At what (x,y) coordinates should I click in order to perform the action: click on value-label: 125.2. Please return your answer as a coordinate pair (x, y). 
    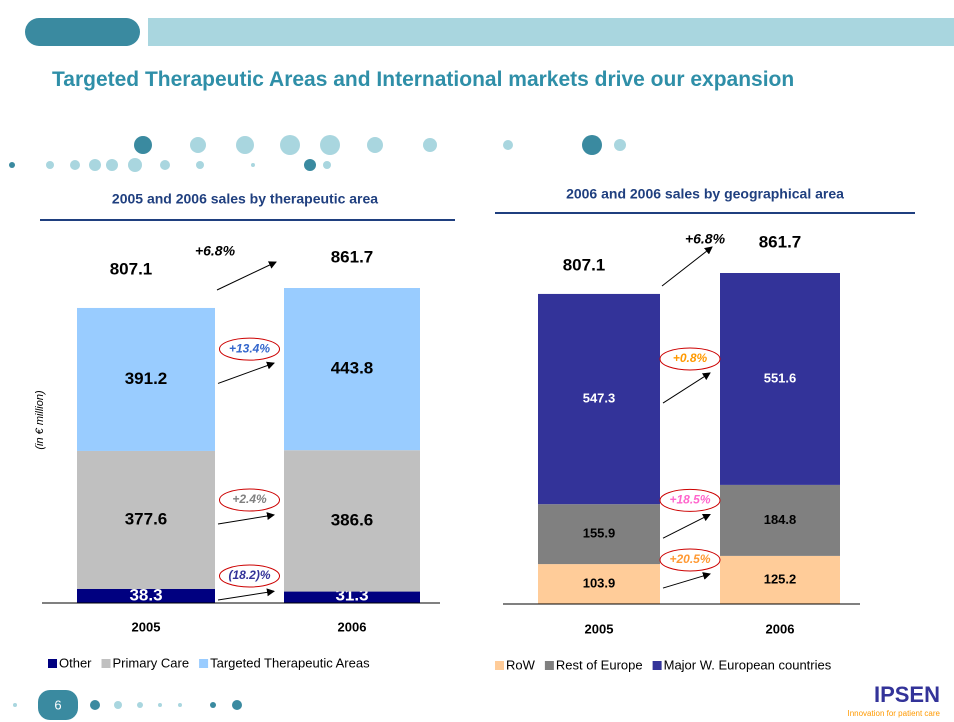
    Looking at the image, I should click on (780, 578).